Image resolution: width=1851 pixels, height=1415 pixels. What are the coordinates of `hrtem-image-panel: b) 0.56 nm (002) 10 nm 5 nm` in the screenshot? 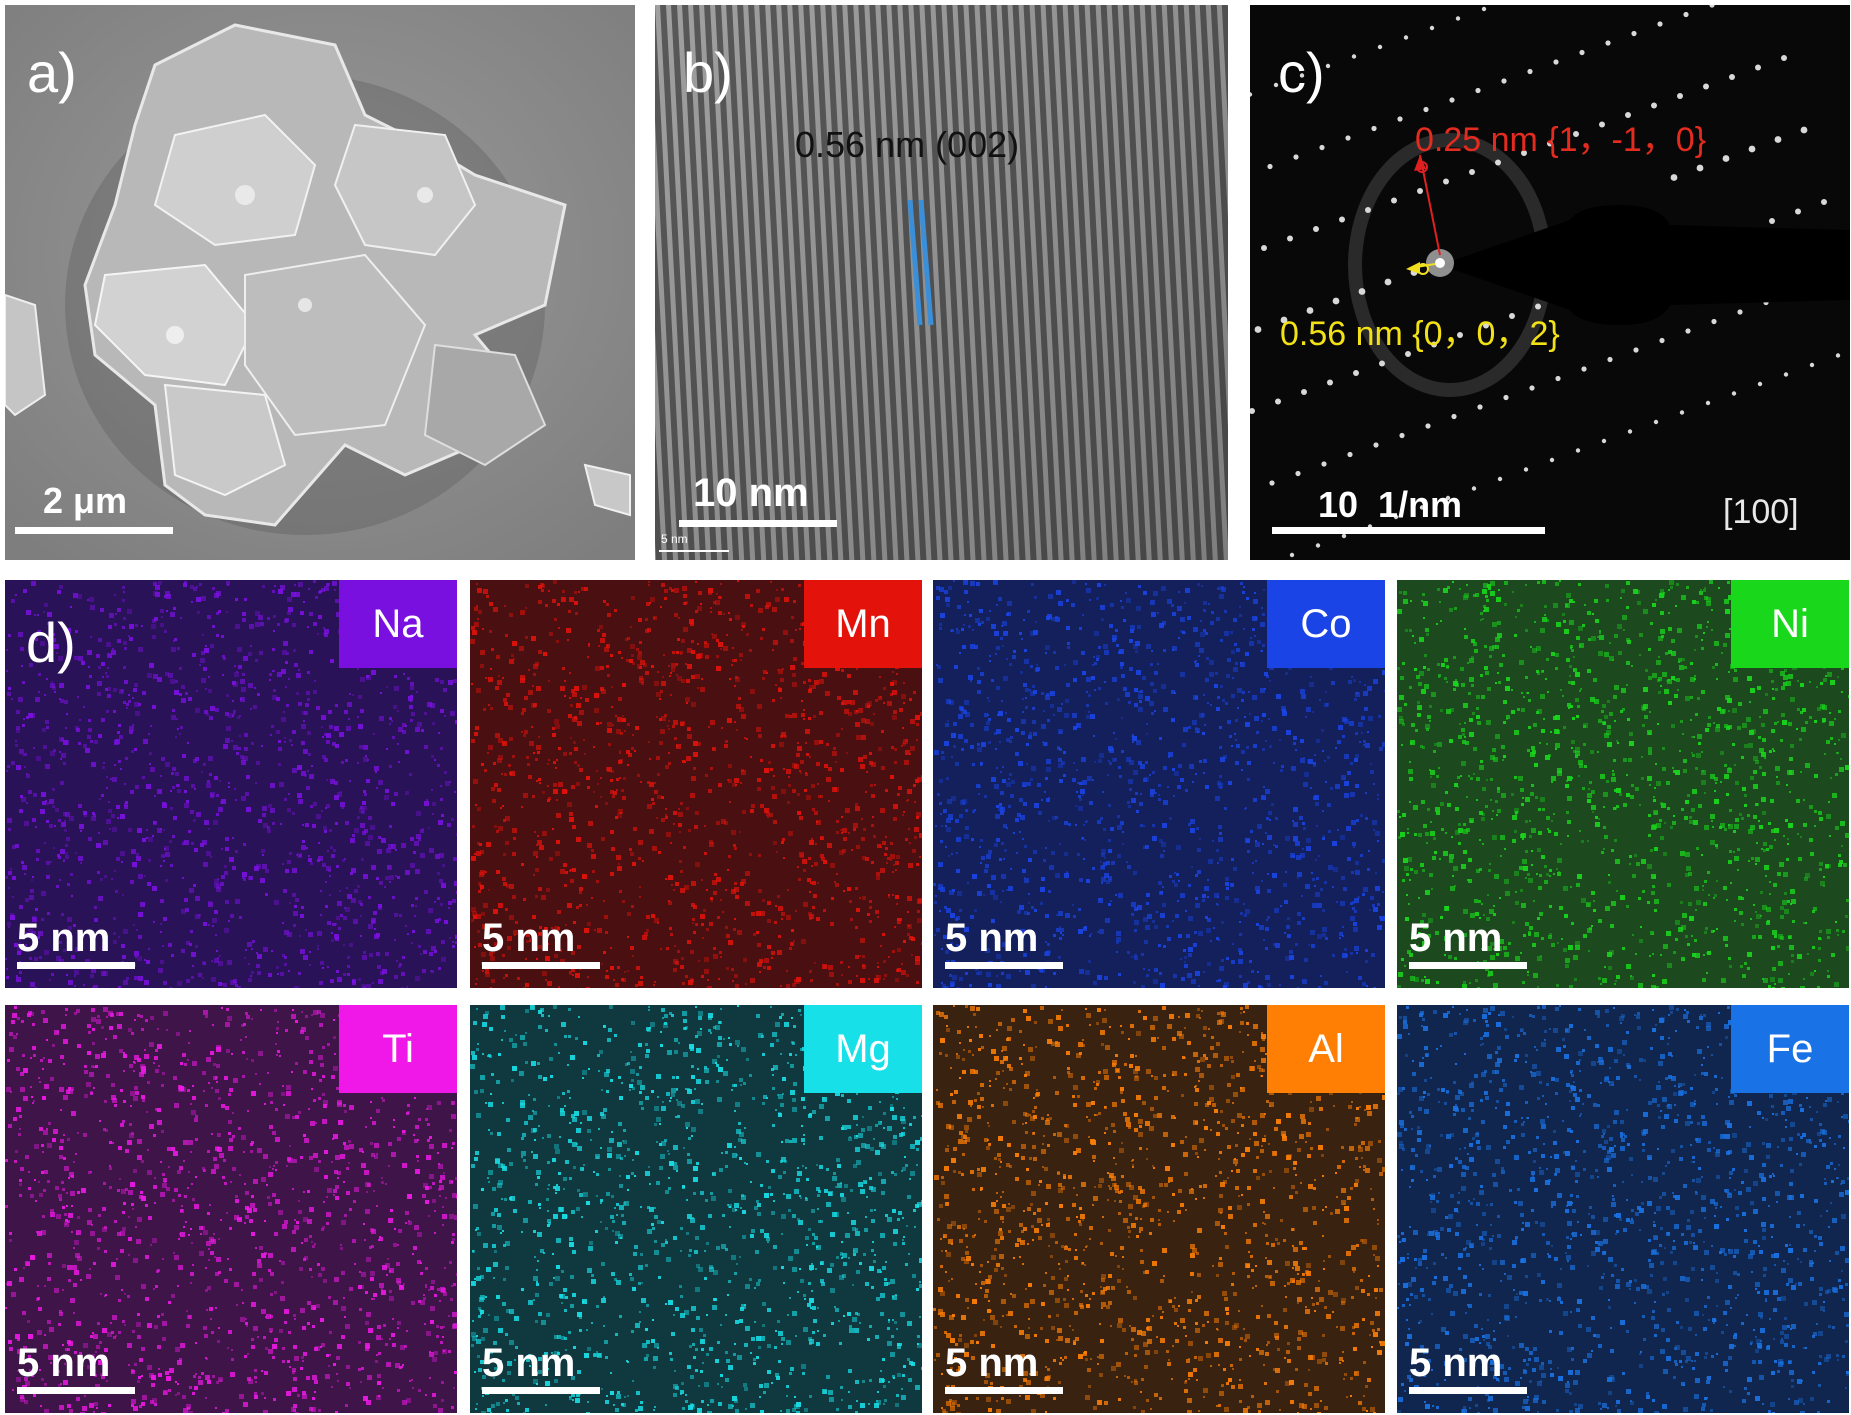 It's located at (941, 282).